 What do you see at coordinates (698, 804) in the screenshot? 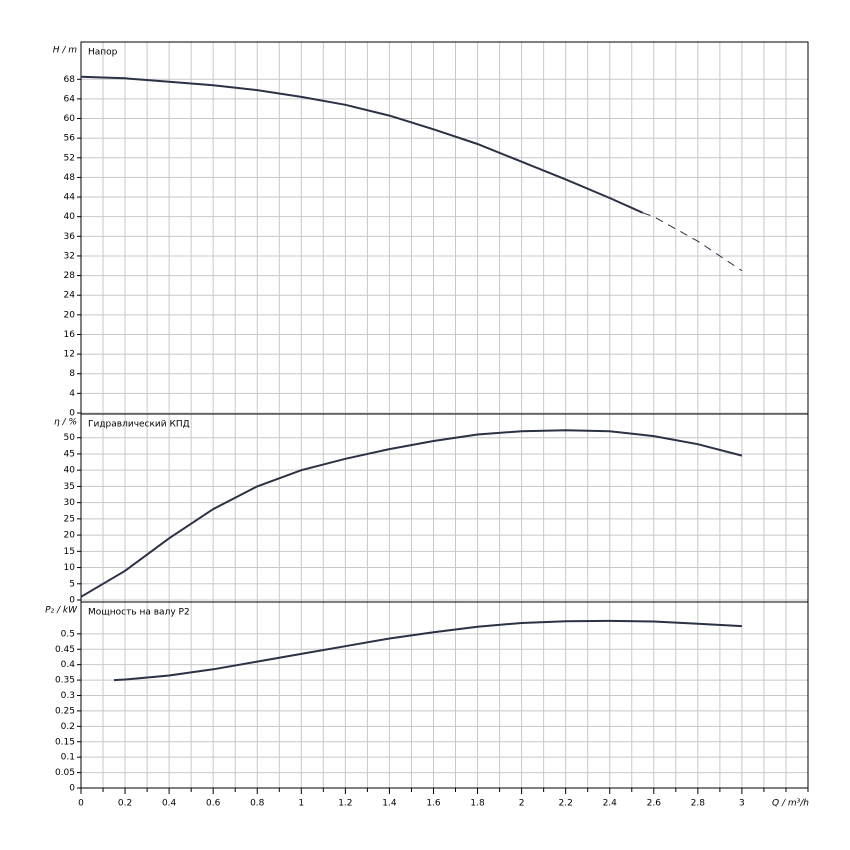
I see `x-tick-label: 2.8` at bounding box center [698, 804].